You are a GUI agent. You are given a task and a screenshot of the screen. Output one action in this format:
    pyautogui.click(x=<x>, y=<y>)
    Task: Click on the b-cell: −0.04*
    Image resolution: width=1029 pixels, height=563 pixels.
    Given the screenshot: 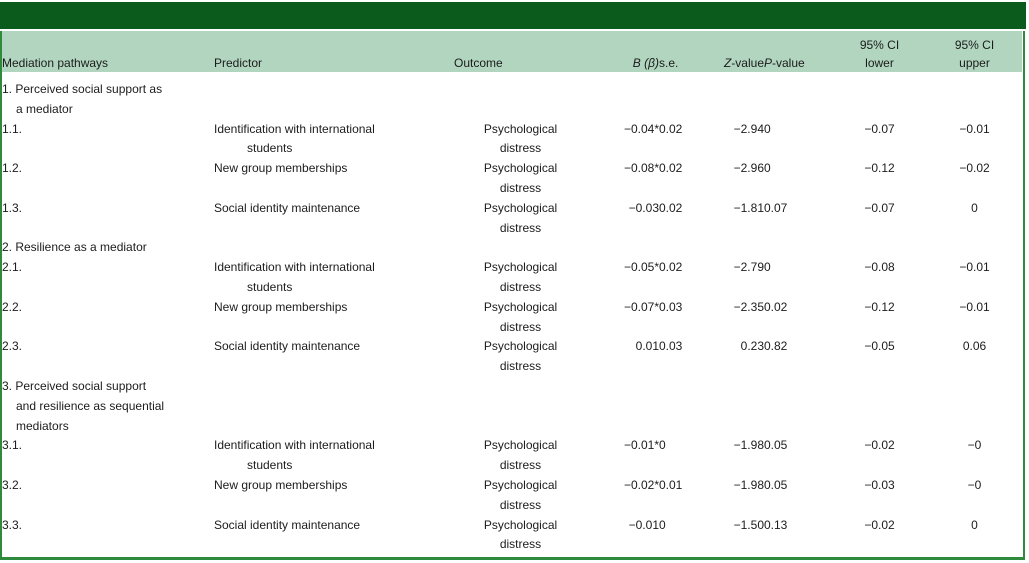 What is the action you would take?
    pyautogui.click(x=641, y=128)
    